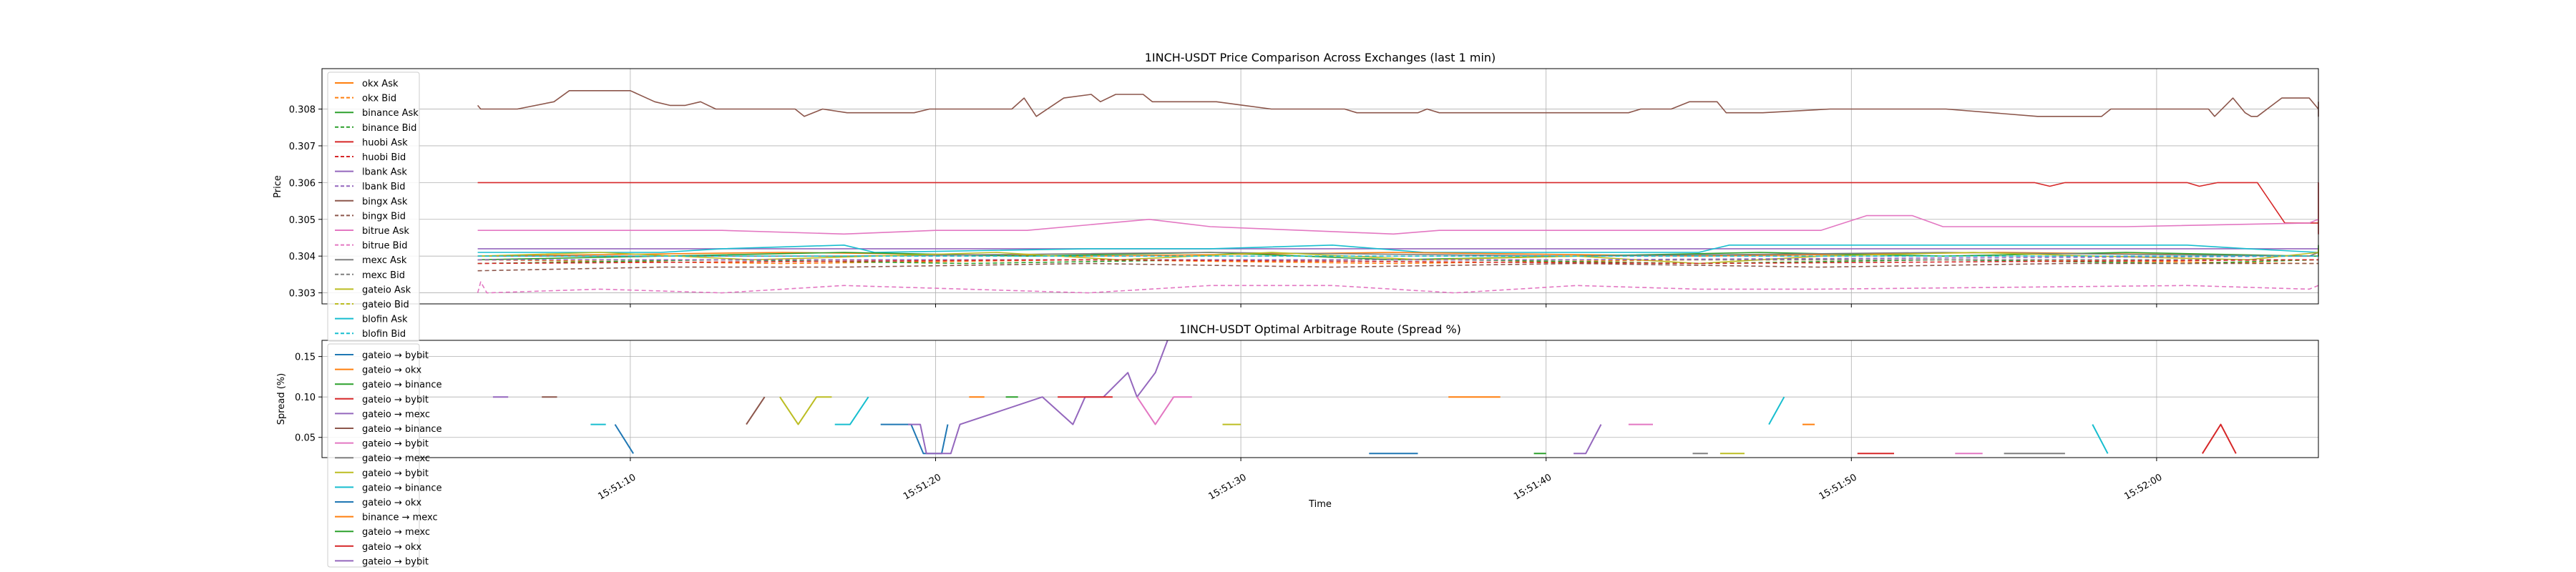 The height and width of the screenshot is (572, 2576). I want to click on x-tick-label: 15:51:20, so click(922, 487).